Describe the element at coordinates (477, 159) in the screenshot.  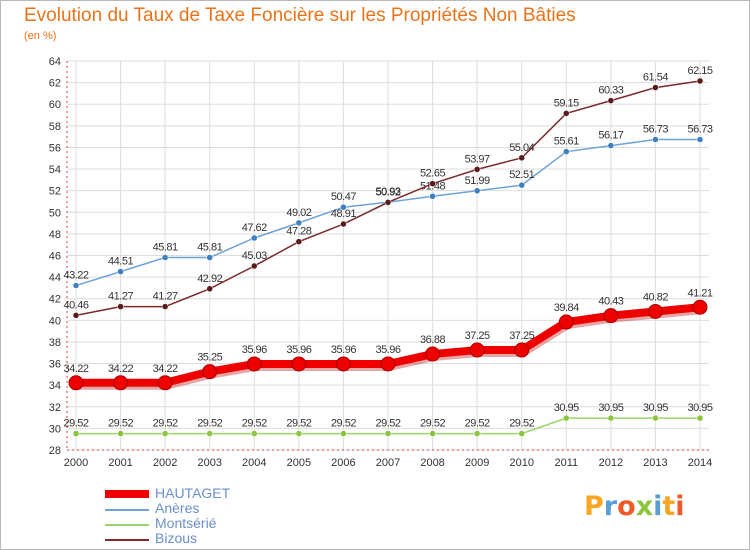
I see `data-label: 53.97` at that location.